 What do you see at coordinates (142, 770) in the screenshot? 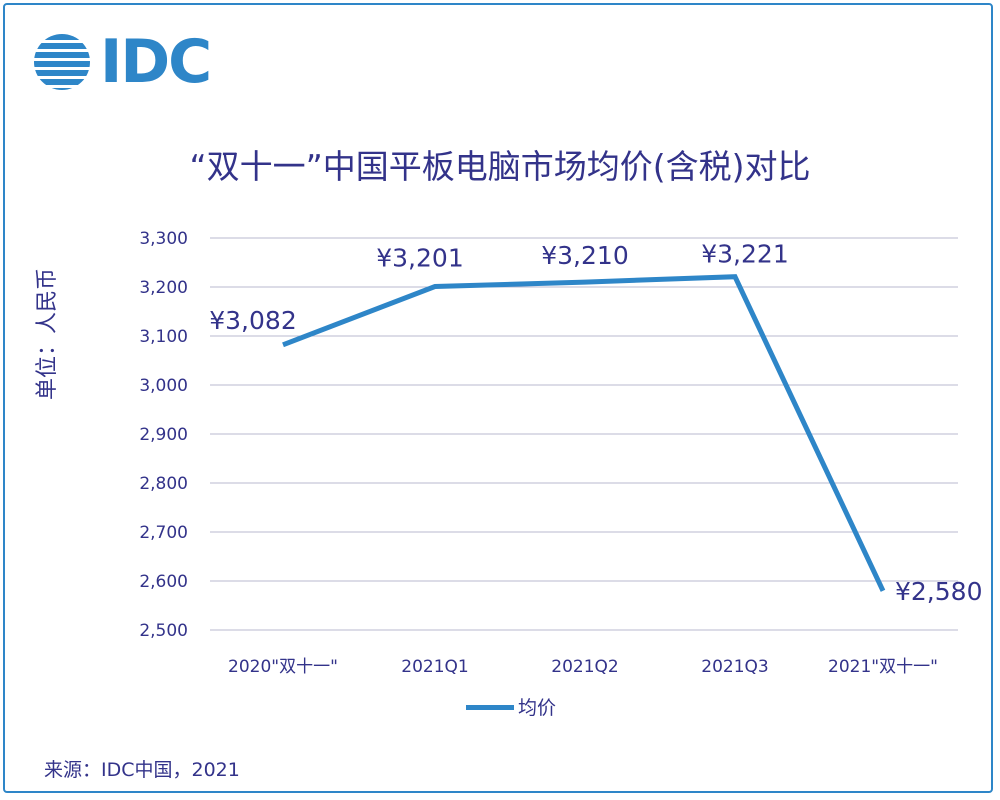
I see `source-note: 来源：IDC中国，2021` at bounding box center [142, 770].